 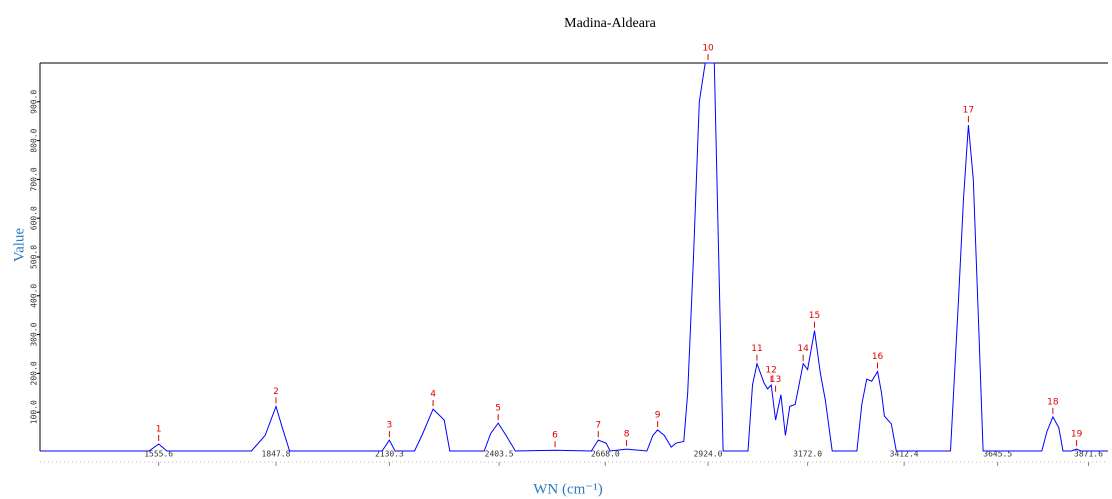 What do you see at coordinates (658, 416) in the screenshot?
I see `peak-label: 9` at bounding box center [658, 416].